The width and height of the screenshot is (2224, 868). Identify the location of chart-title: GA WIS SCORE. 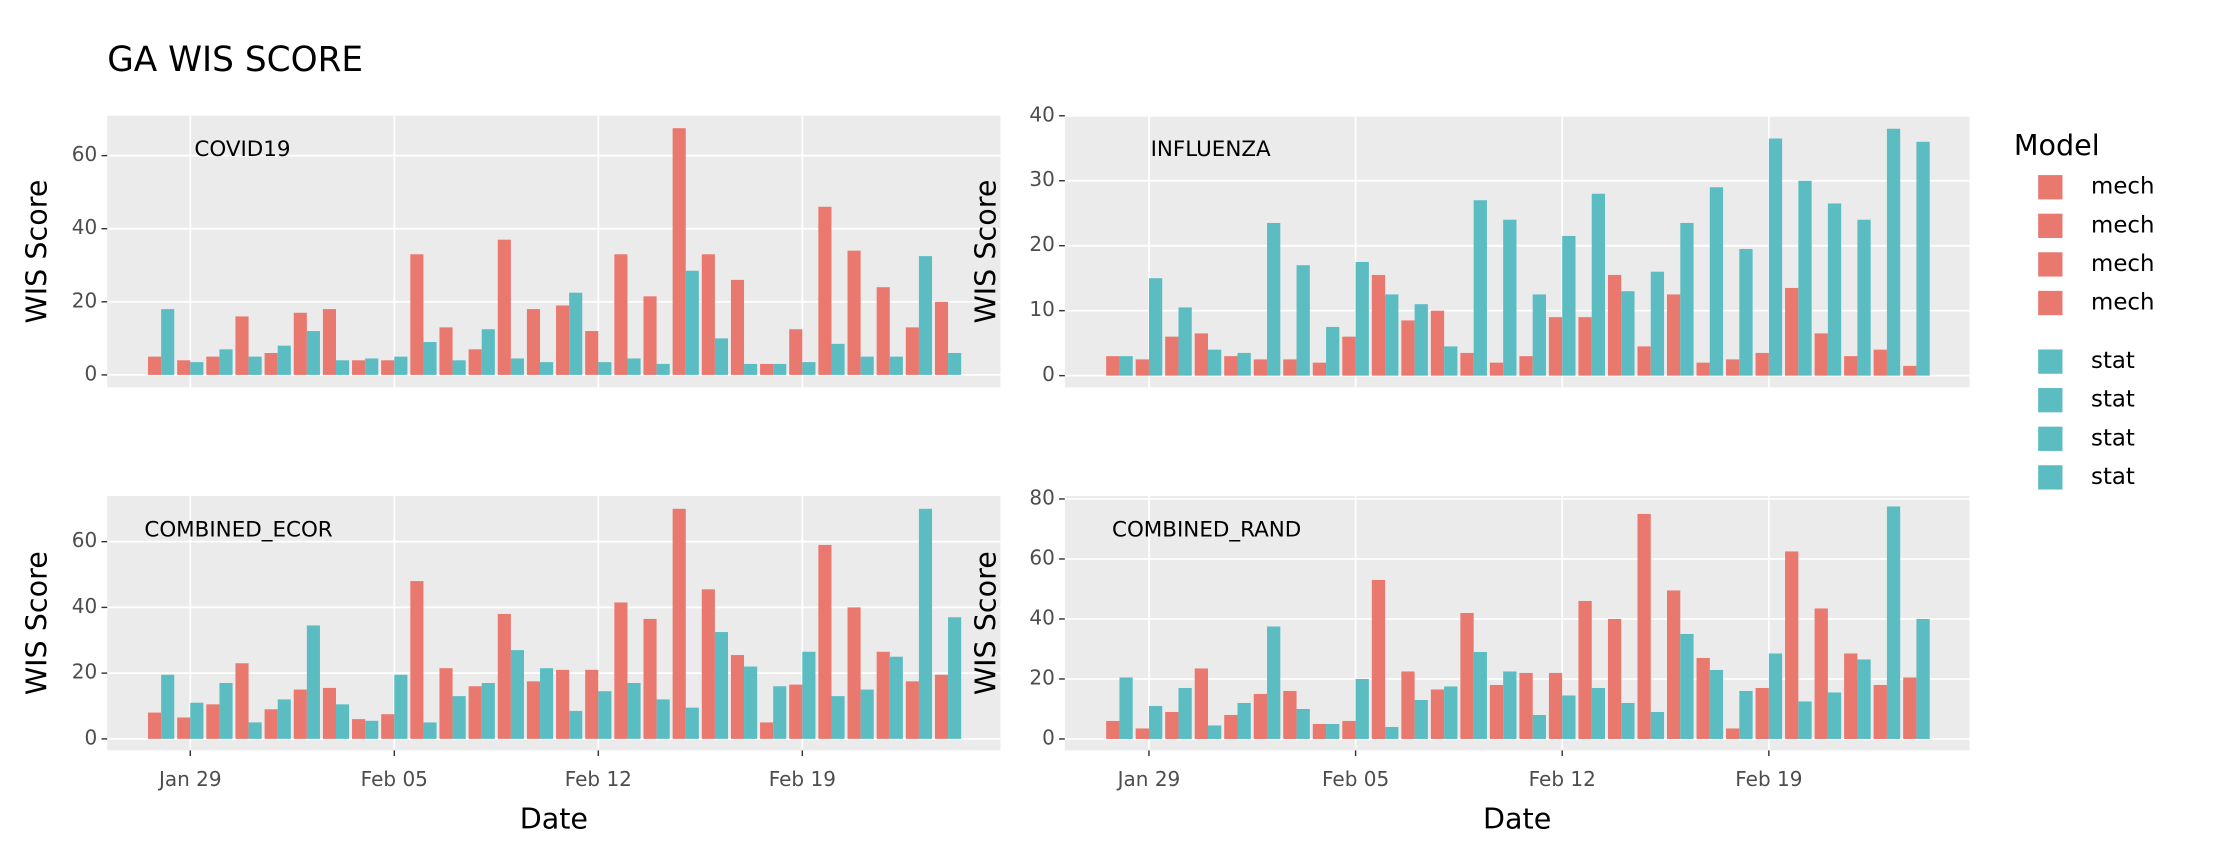
(235, 60).